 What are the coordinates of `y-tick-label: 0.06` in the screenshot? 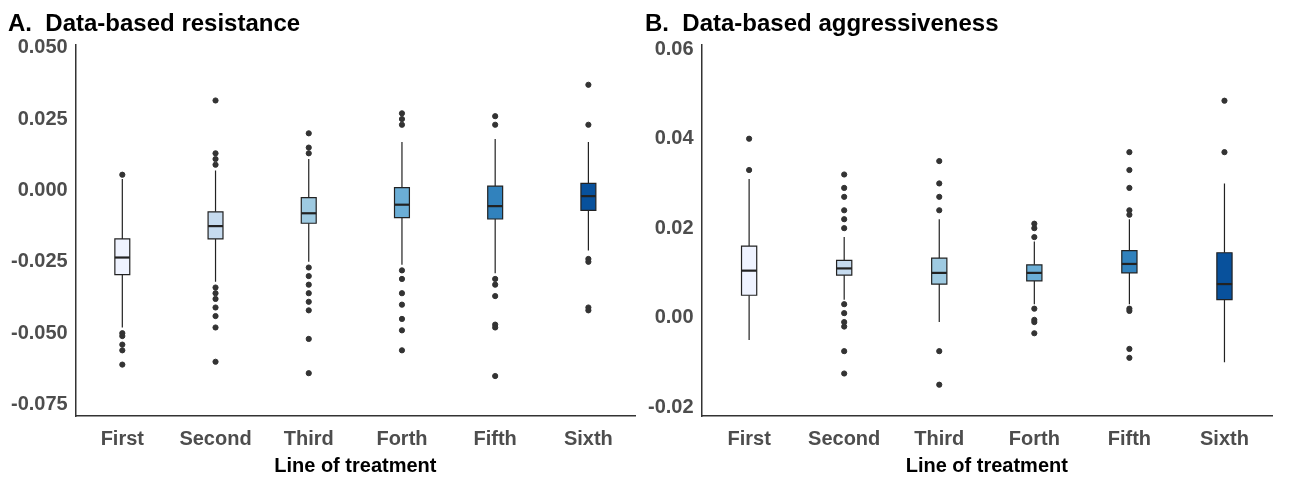 It's located at (674, 47).